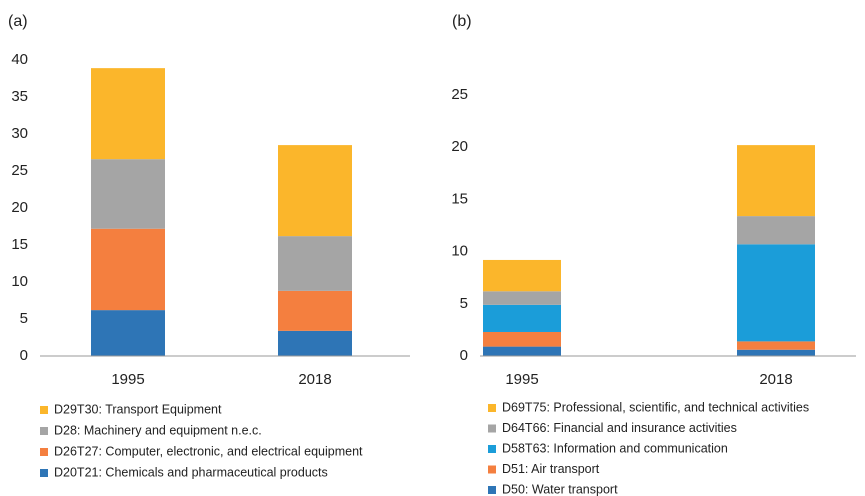 This screenshot has width=865, height=496. What do you see at coordinates (158, 430) in the screenshot?
I see `legend-label: D28: Machinery and equipment n.e.c.` at bounding box center [158, 430].